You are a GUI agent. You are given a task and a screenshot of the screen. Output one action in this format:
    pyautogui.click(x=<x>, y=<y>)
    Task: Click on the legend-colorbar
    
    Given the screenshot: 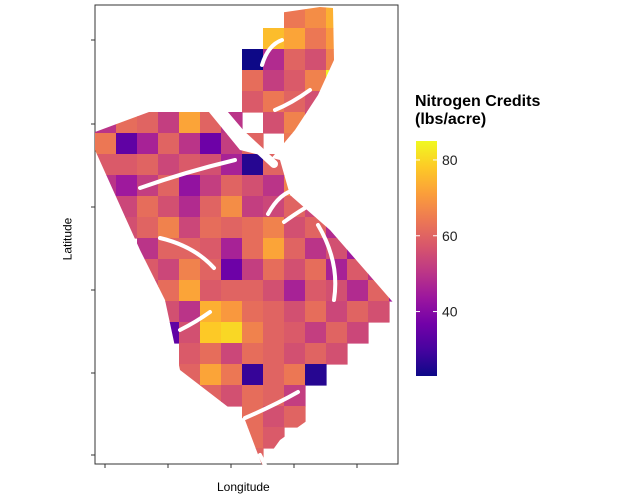 What is the action you would take?
    pyautogui.click(x=426, y=258)
    